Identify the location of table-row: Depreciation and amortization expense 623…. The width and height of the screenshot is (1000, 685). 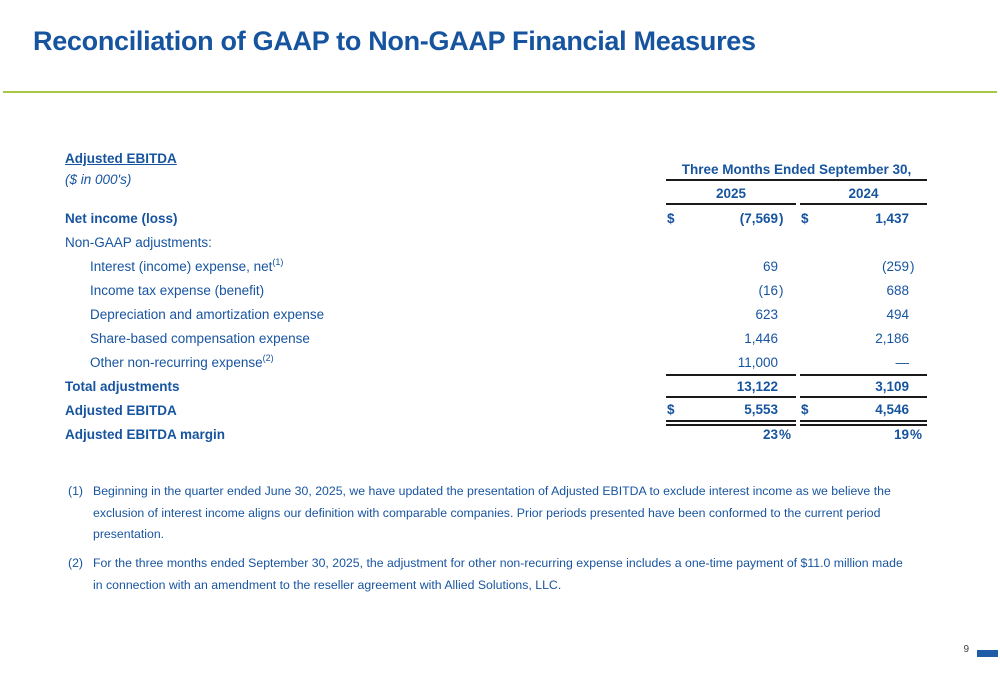
(497, 314).